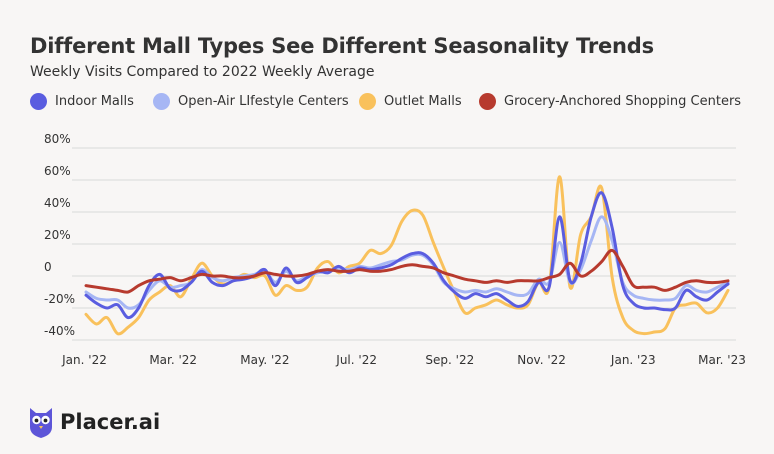  I want to click on legend-dot-outlet-malls, so click(367, 101).